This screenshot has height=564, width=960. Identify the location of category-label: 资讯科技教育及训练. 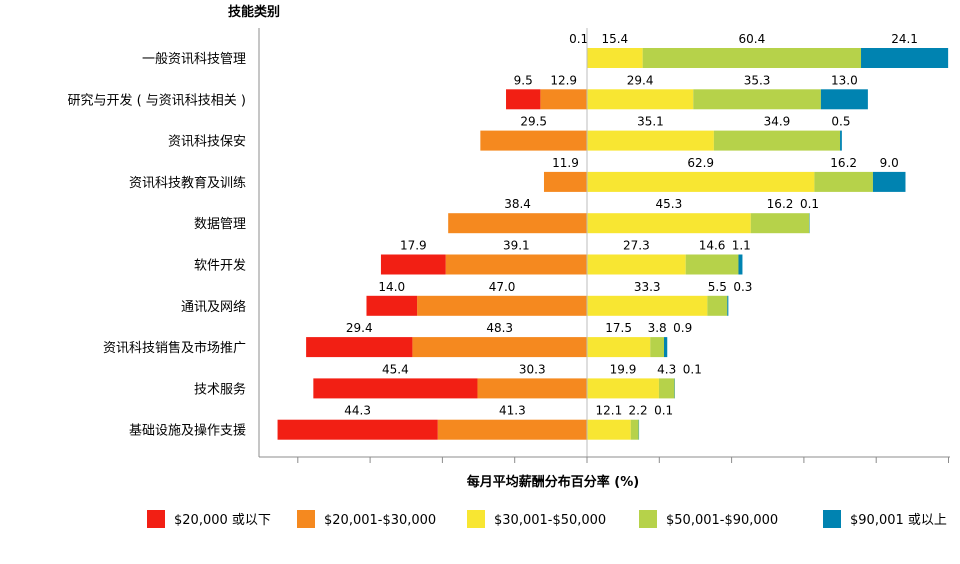
(187, 183).